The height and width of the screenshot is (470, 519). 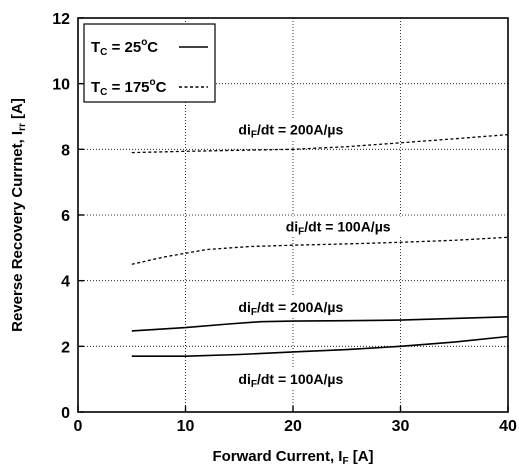 What do you see at coordinates (293, 426) in the screenshot?
I see `x-tick-label: 20` at bounding box center [293, 426].